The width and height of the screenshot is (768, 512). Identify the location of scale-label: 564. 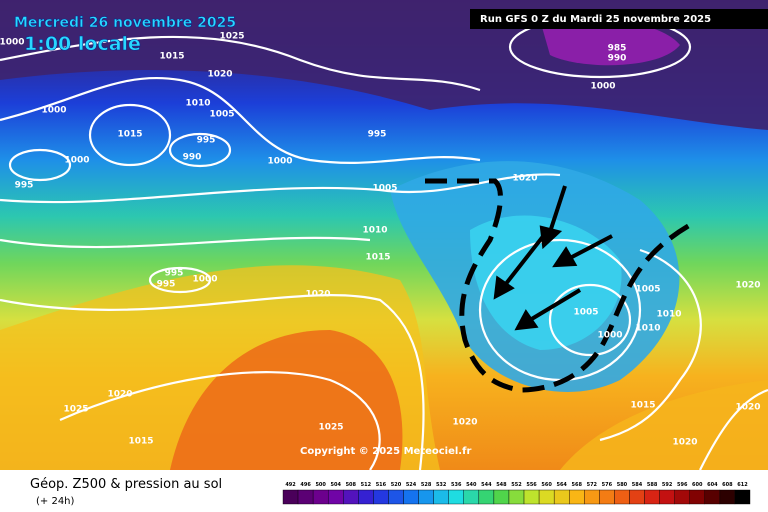
(561, 485).